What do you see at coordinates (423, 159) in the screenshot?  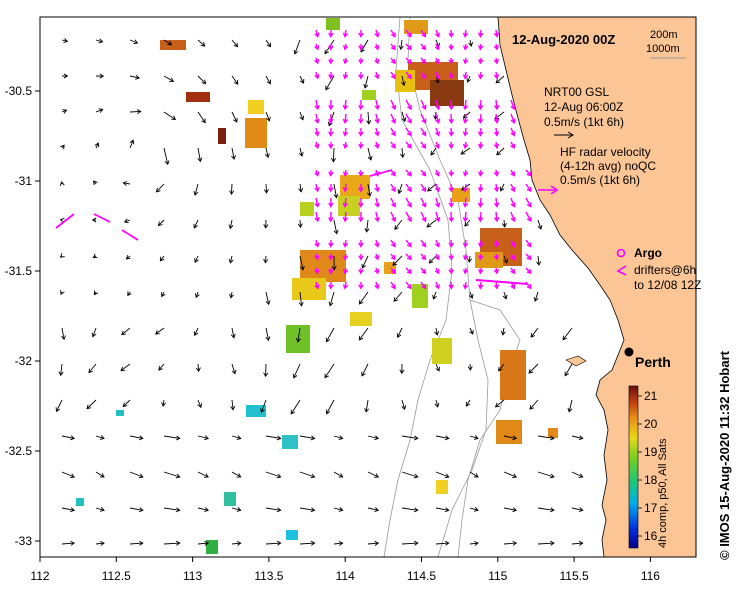 I see `radar-current-arrows` at bounding box center [423, 159].